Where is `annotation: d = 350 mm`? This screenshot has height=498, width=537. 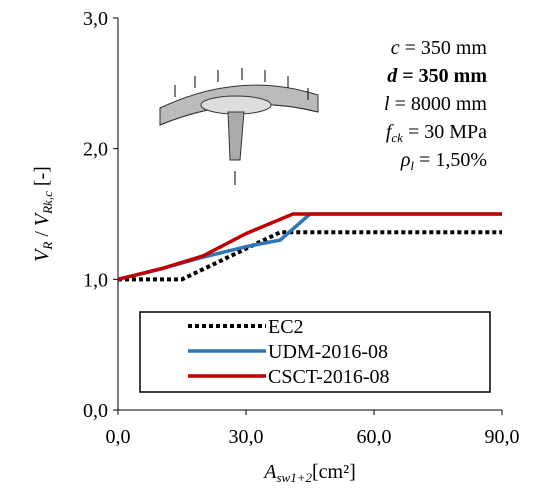
annotation: d = 350 mm is located at coordinates (437, 76).